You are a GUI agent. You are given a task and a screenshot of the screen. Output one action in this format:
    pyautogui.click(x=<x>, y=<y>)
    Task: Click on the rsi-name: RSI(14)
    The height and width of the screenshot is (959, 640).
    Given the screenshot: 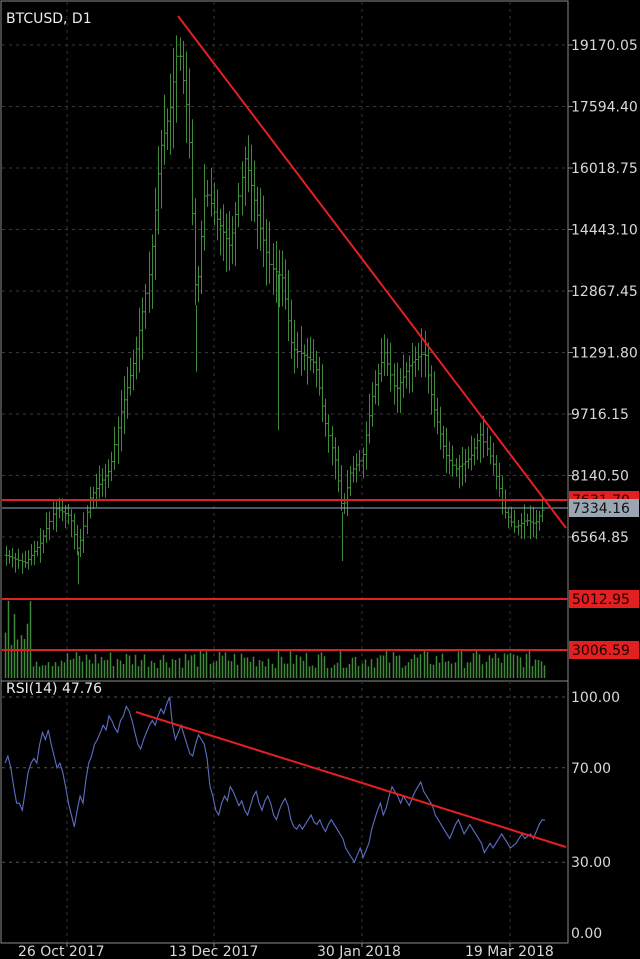 What is the action you would take?
    pyautogui.click(x=31, y=689)
    